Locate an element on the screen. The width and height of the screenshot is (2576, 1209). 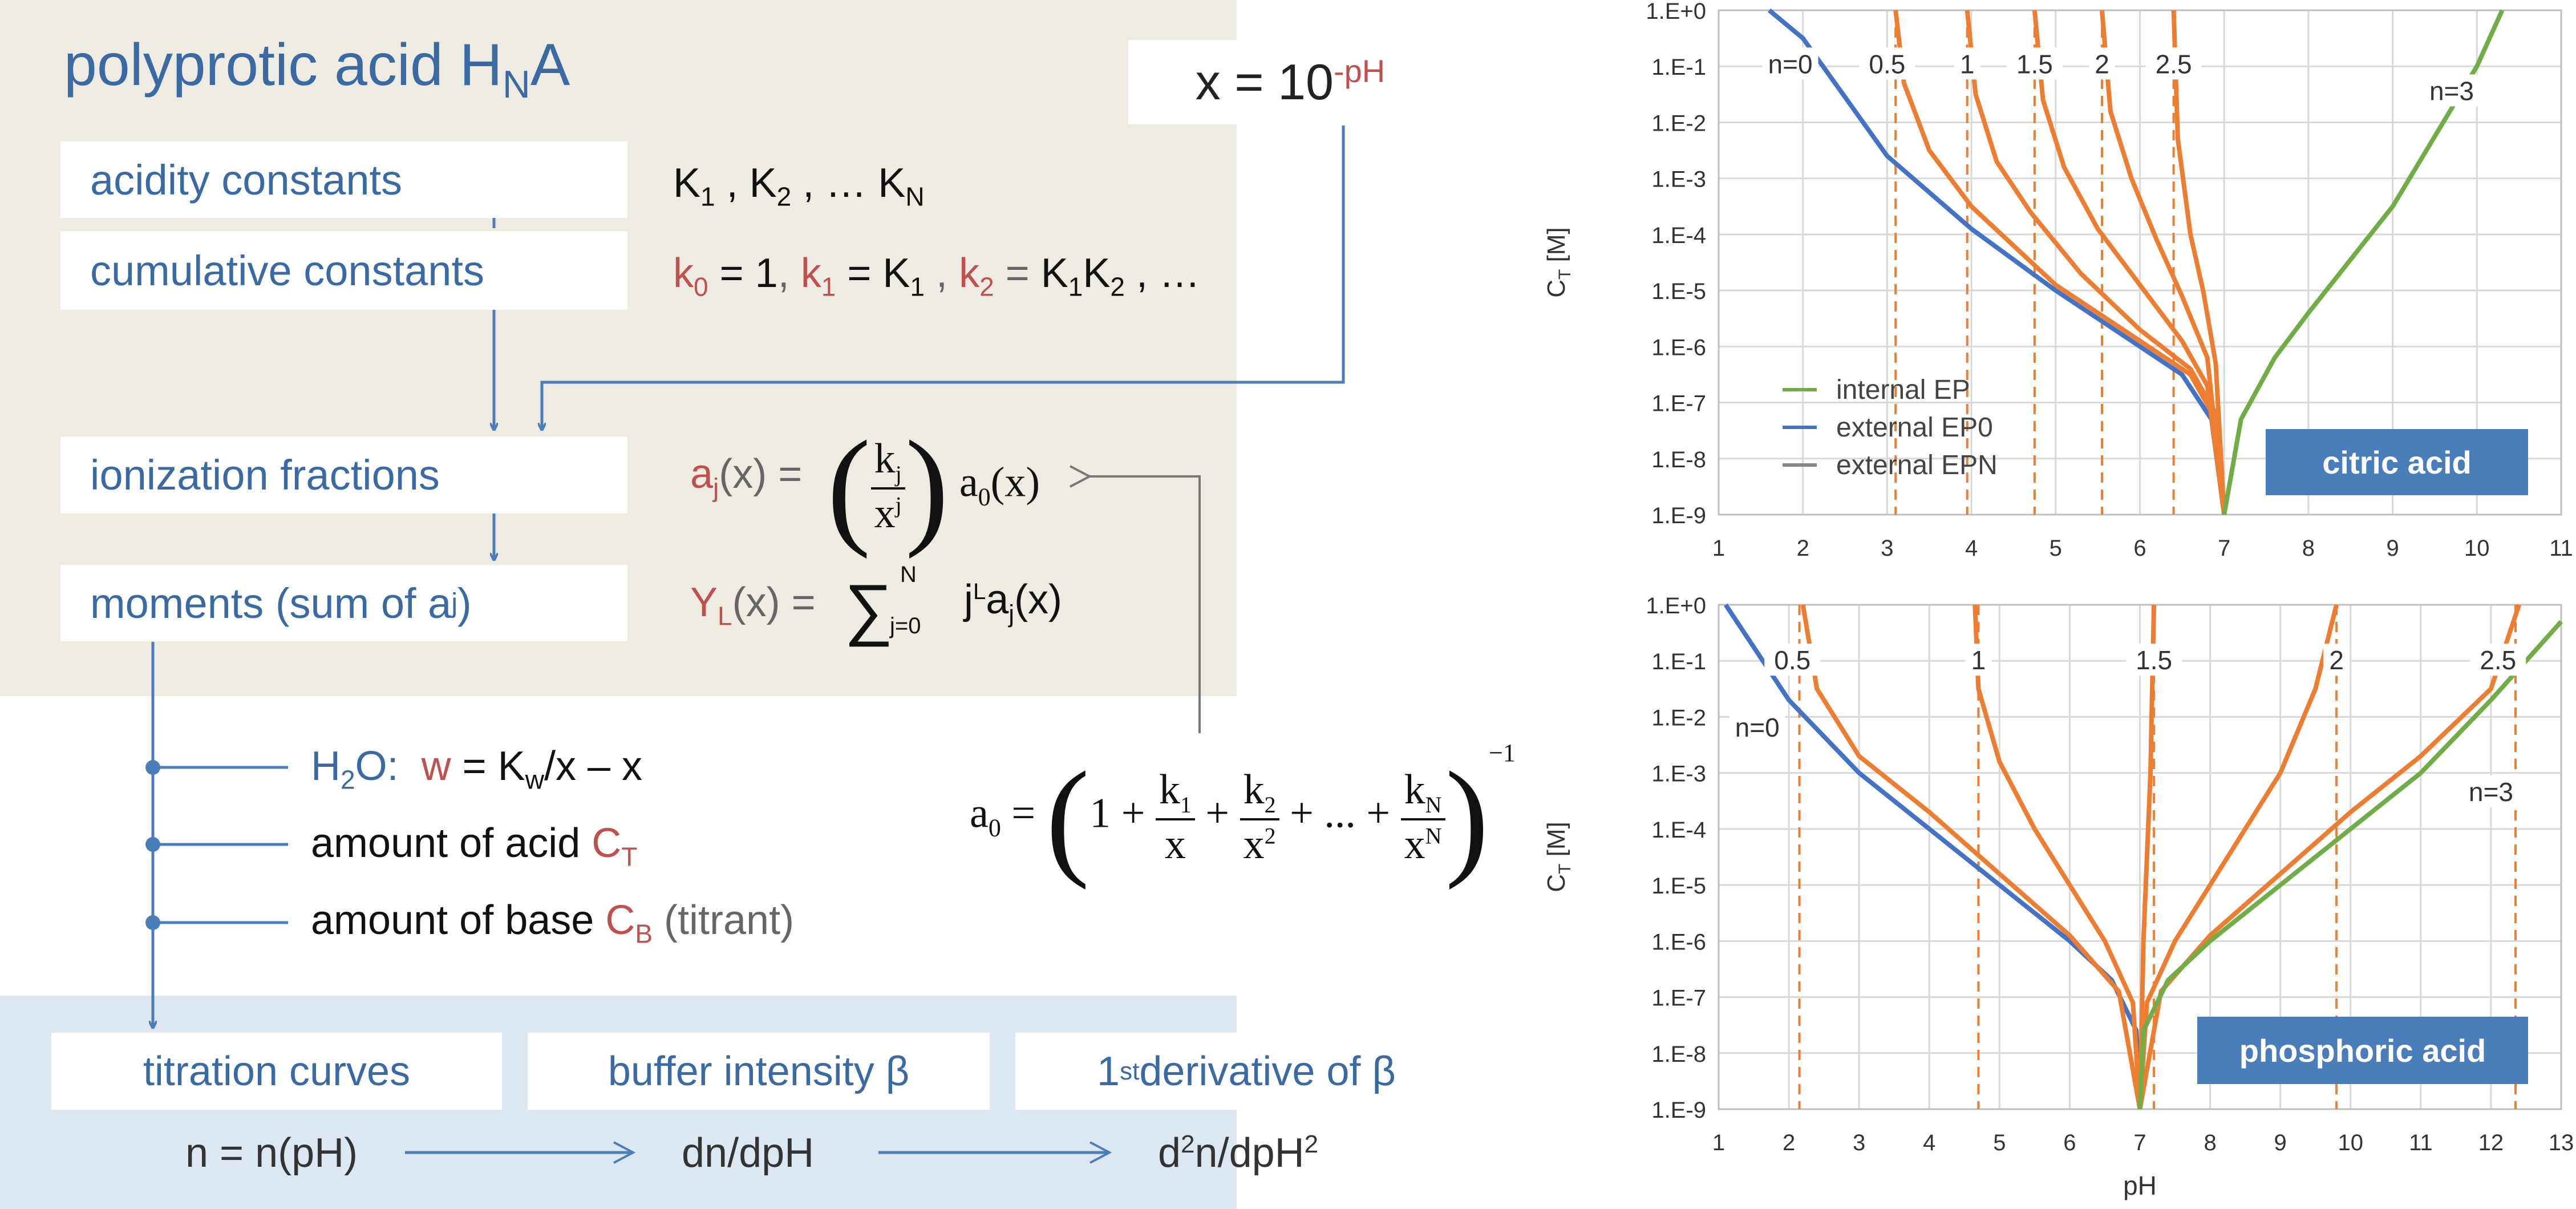
plot-frame is located at coordinates (2140, 262).